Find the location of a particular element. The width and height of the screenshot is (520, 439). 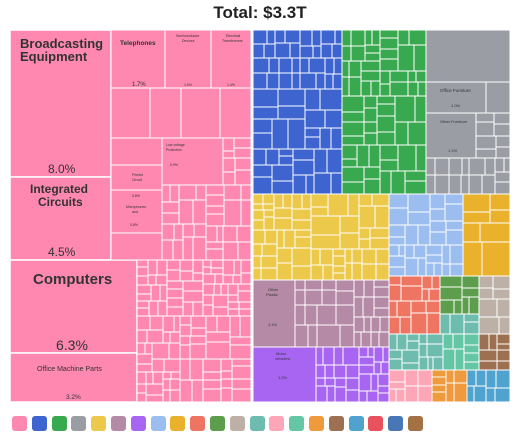

cell-other-plastic is located at coordinates (274, 313).